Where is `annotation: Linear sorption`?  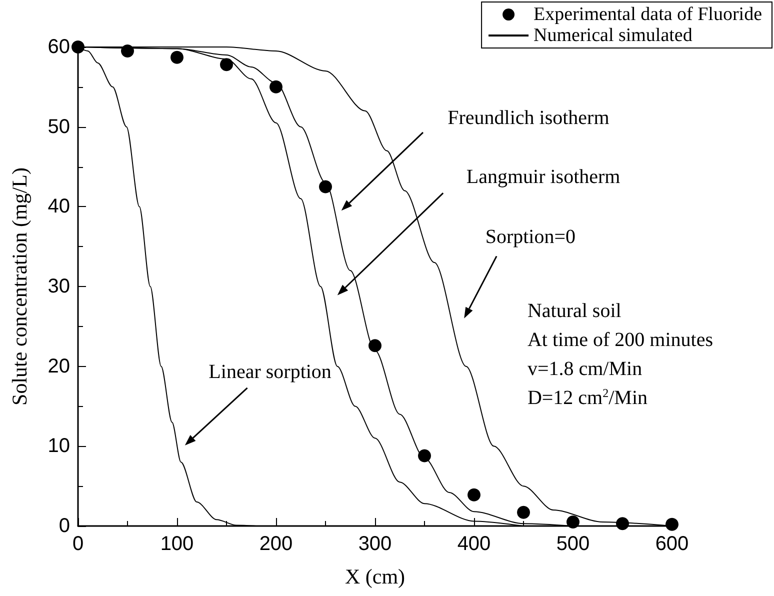 annotation: Linear sorption is located at coordinates (270, 371).